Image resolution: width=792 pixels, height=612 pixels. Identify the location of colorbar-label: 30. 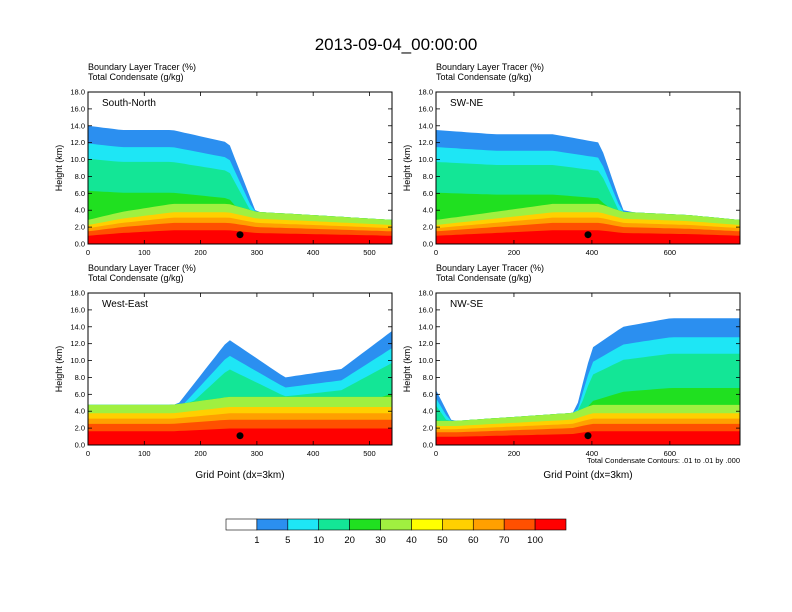
(380, 540).